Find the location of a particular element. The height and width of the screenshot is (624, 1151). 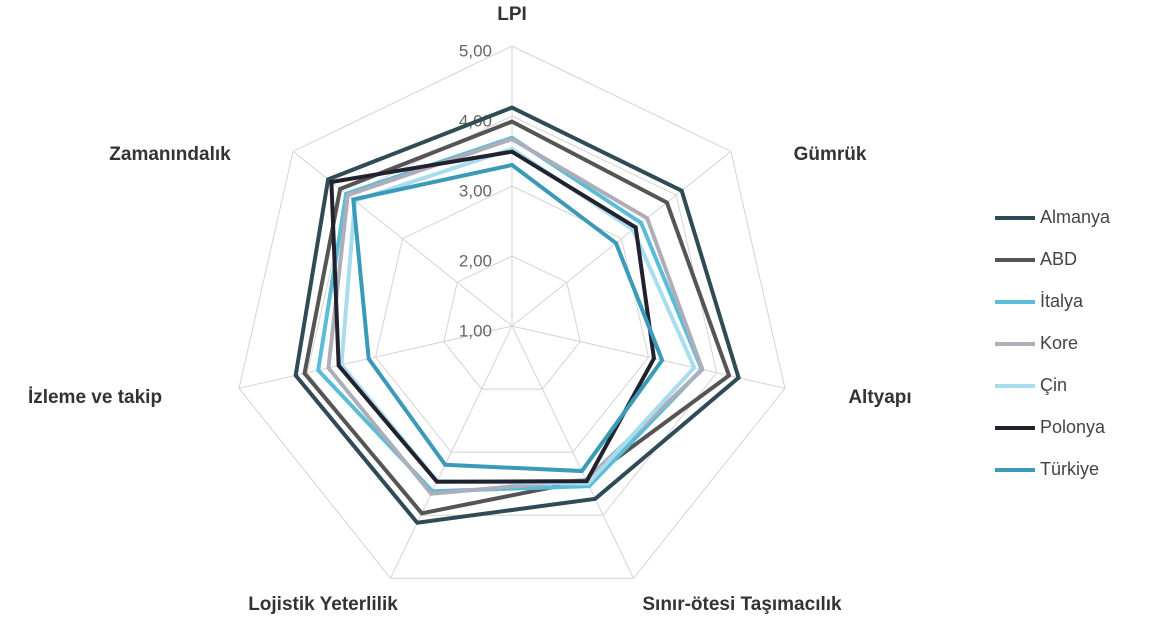

series-line is located at coordinates (508, 318).